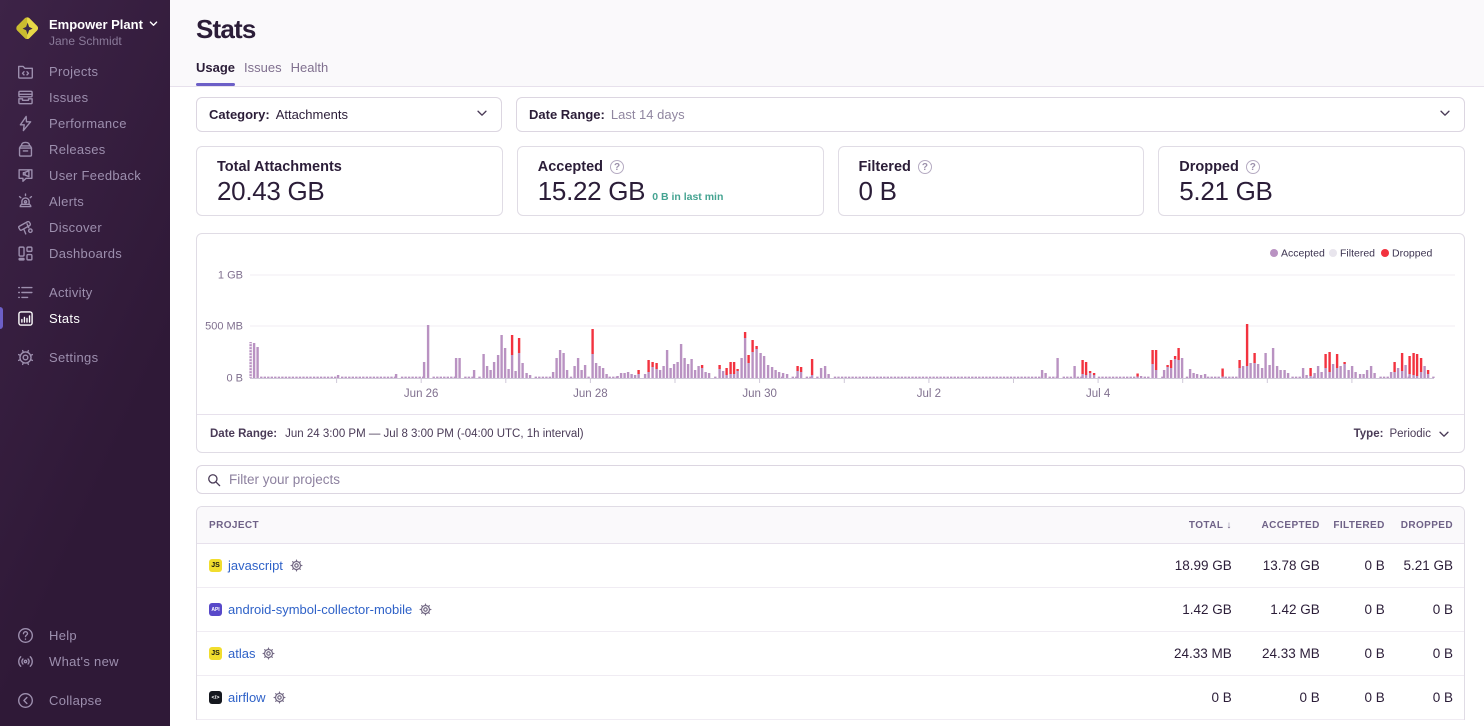 The image size is (1484, 726). What do you see at coordinates (759, 394) in the screenshot?
I see `svg-text: Jun 30` at bounding box center [759, 394].